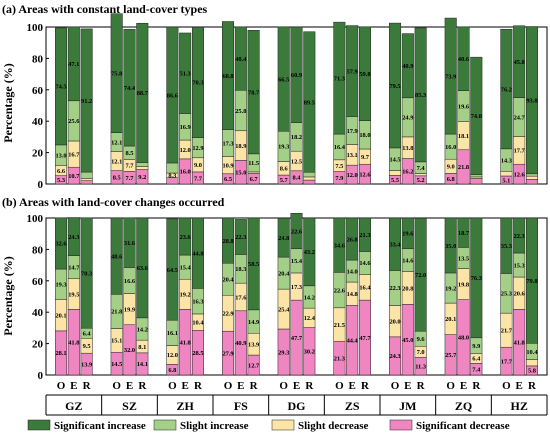 This screenshot has width=550, height=435. What do you see at coordinates (227, 143) in the screenshot?
I see `data-label: 17.3` at bounding box center [227, 143].